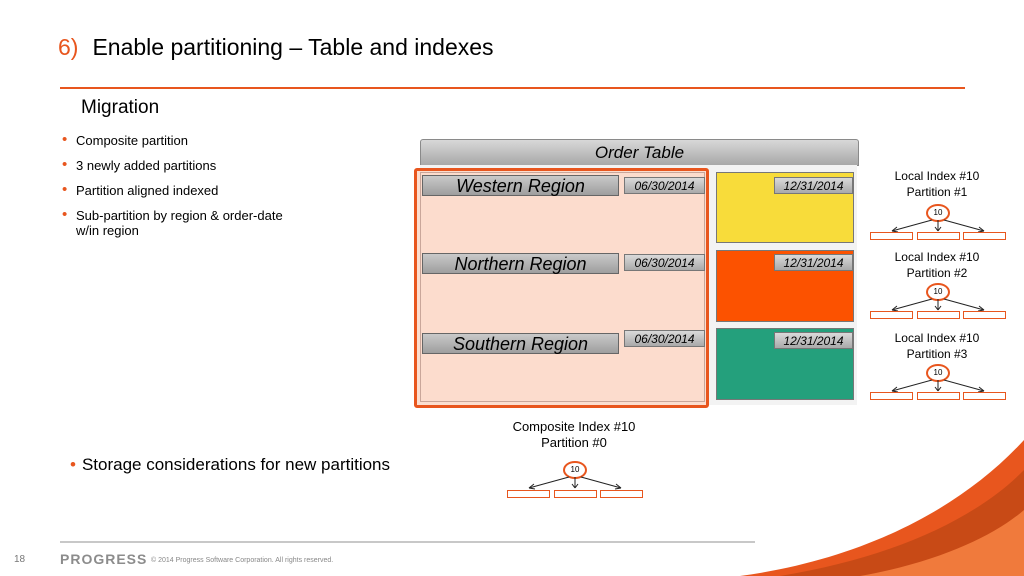 This screenshot has width=1024, height=576. I want to click on date-end-southern: 12/31/2014, so click(813, 340).